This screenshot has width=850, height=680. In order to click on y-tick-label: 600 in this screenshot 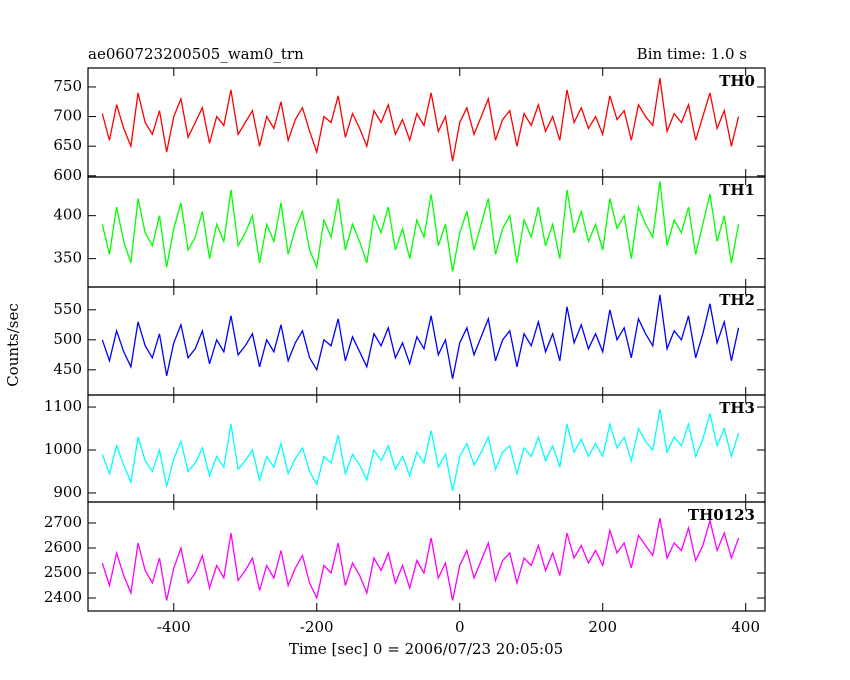, I will do `click(67, 175)`.